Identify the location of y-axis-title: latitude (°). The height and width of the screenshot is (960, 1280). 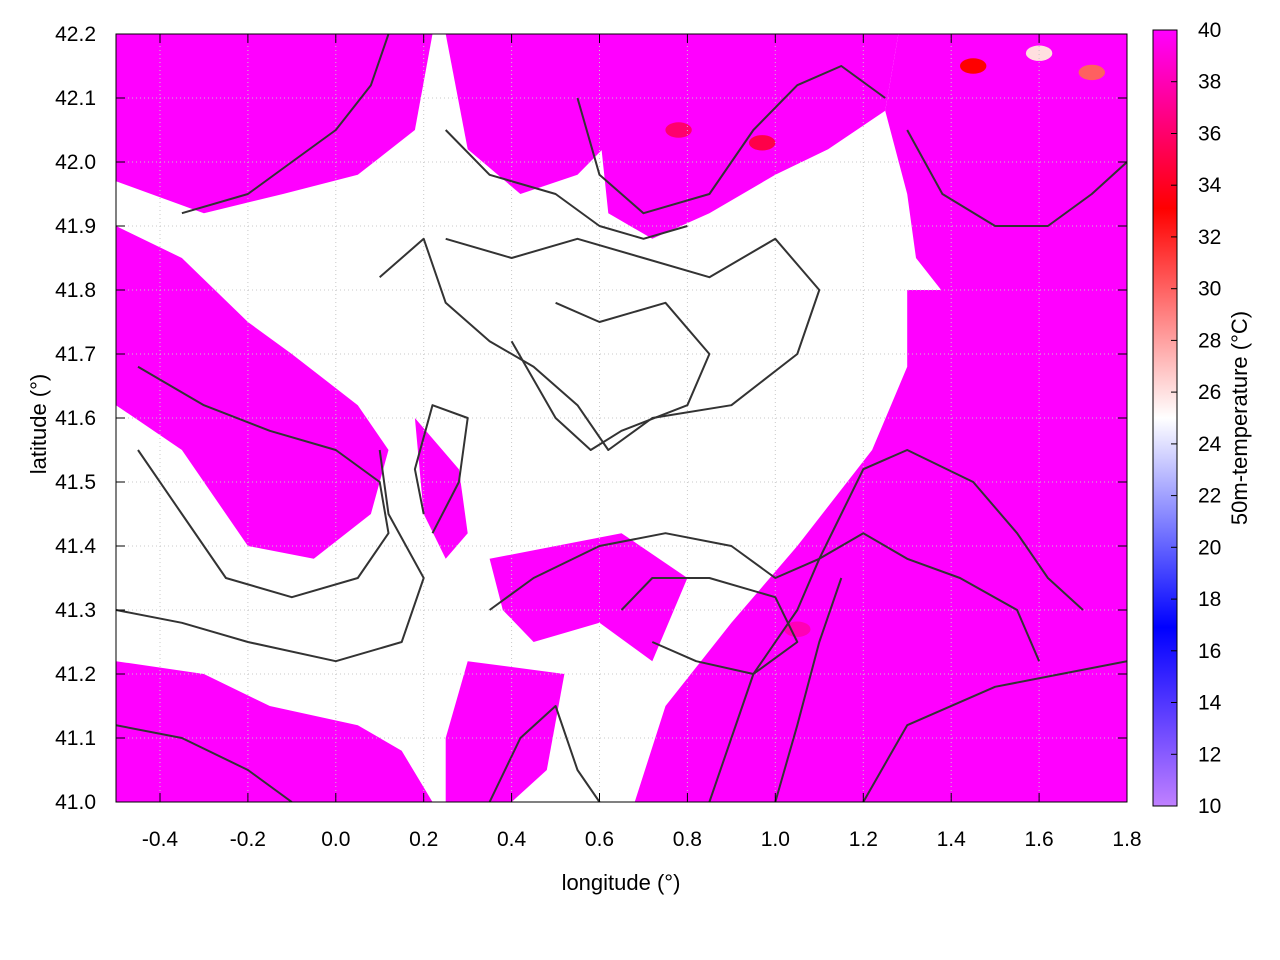
(38, 424).